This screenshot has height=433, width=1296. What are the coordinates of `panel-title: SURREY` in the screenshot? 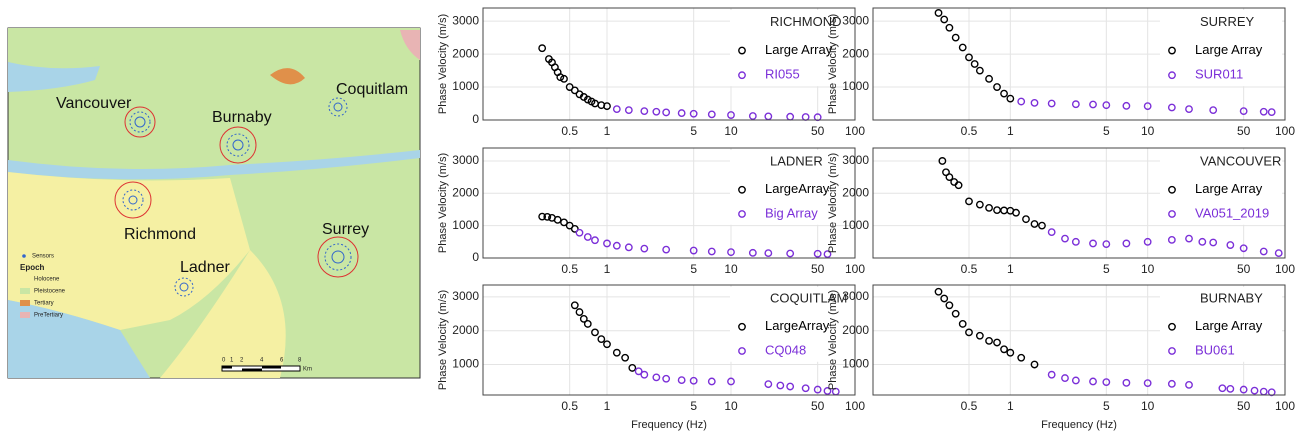 It's located at (1227, 21).